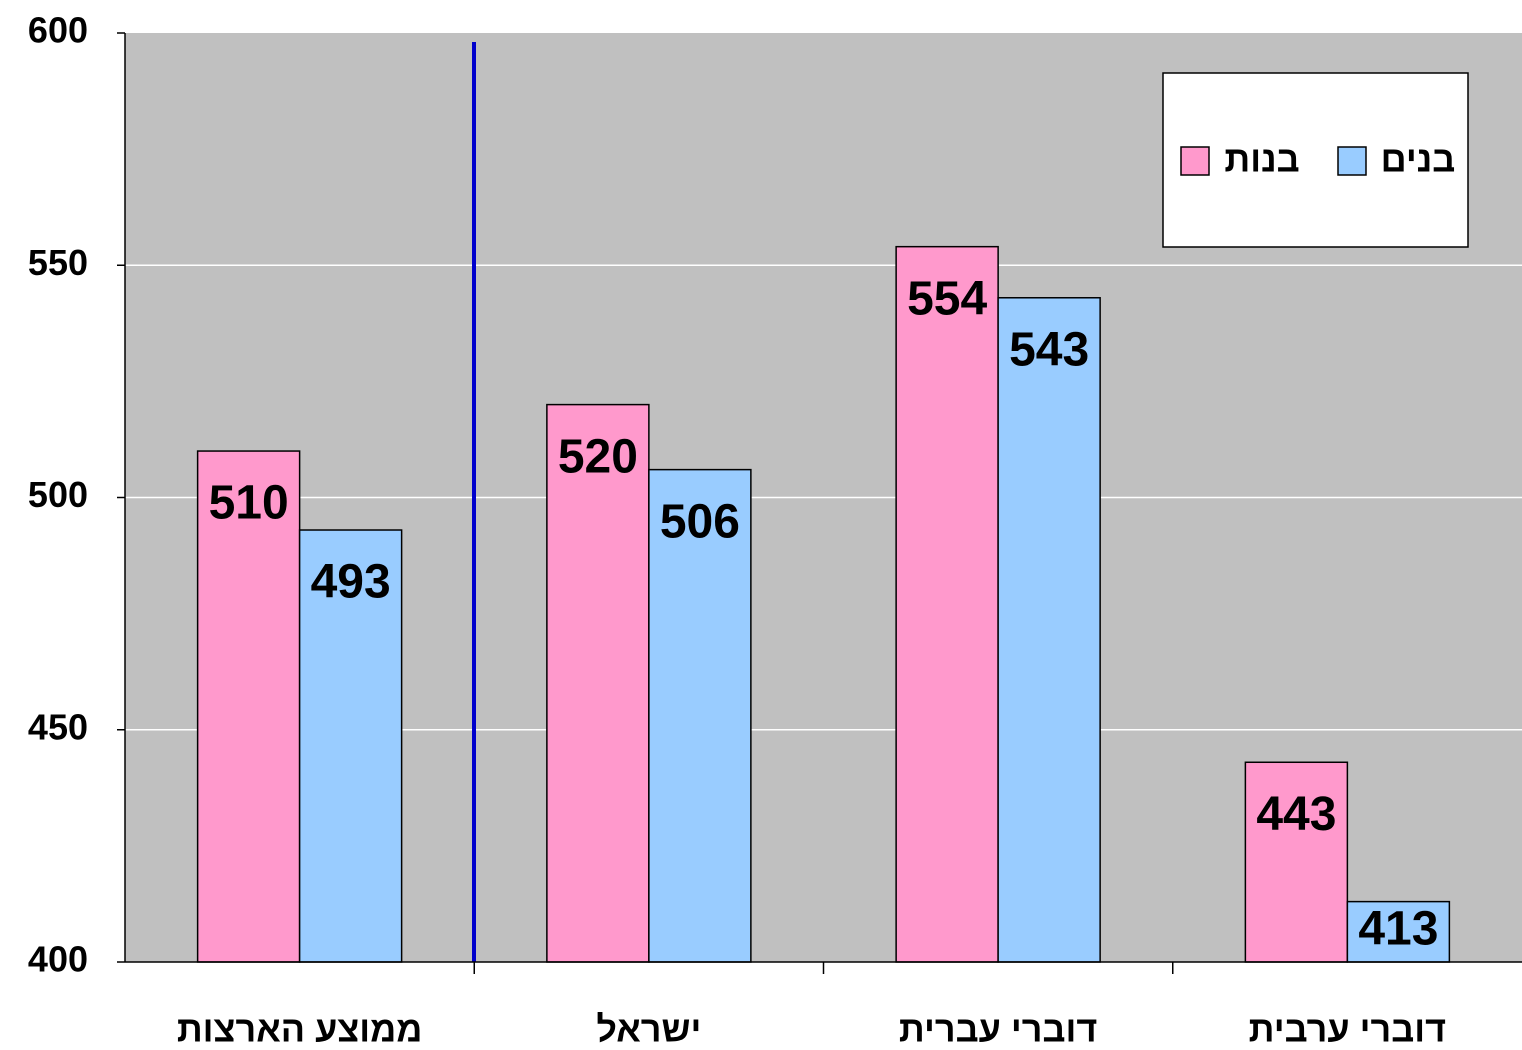 This screenshot has width=1522, height=1050. Describe the element at coordinates (58, 726) in the screenshot. I see `y-tick-label: 450` at that location.